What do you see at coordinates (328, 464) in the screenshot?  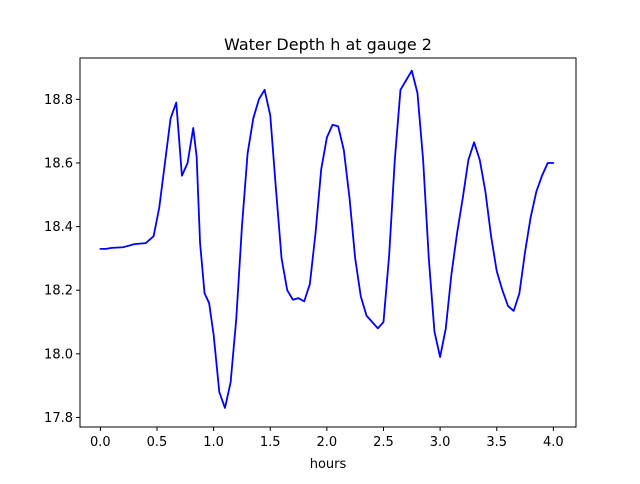 I see `x-axis-label: hours` at bounding box center [328, 464].